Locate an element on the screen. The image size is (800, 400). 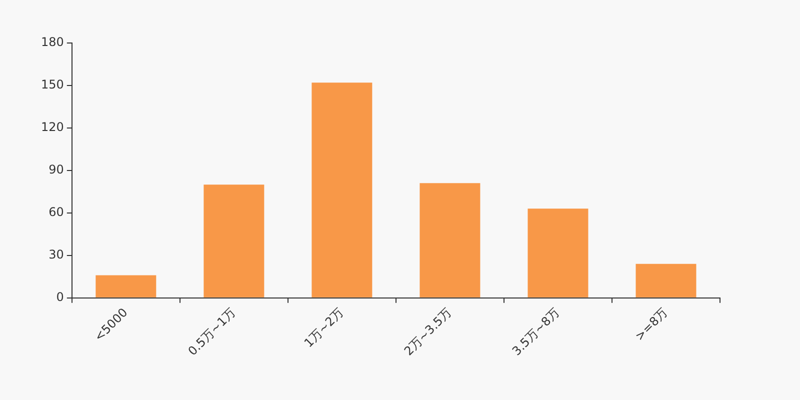
x-tick-label: 1万~2万 is located at coordinates (323, 327).